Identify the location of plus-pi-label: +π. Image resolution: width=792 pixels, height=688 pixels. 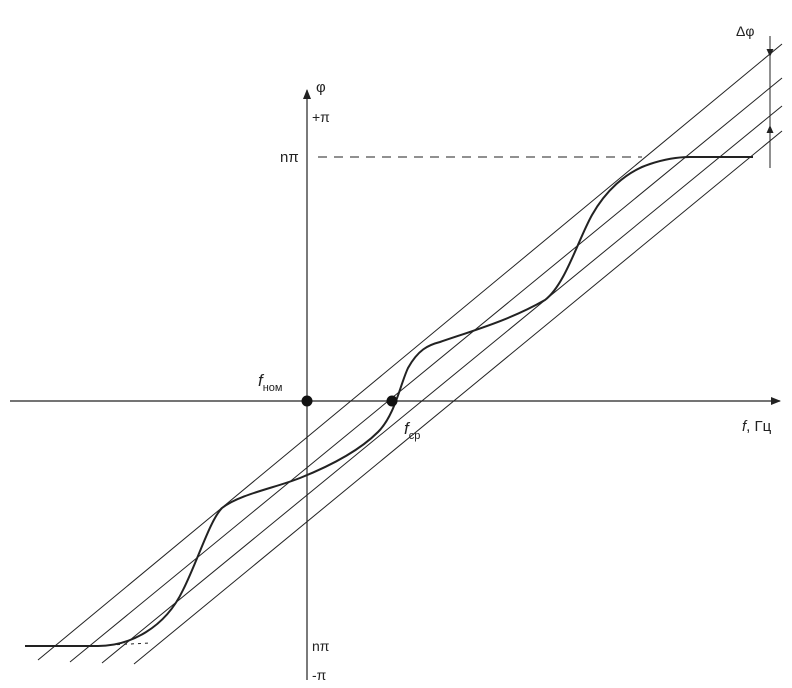
(321, 117).